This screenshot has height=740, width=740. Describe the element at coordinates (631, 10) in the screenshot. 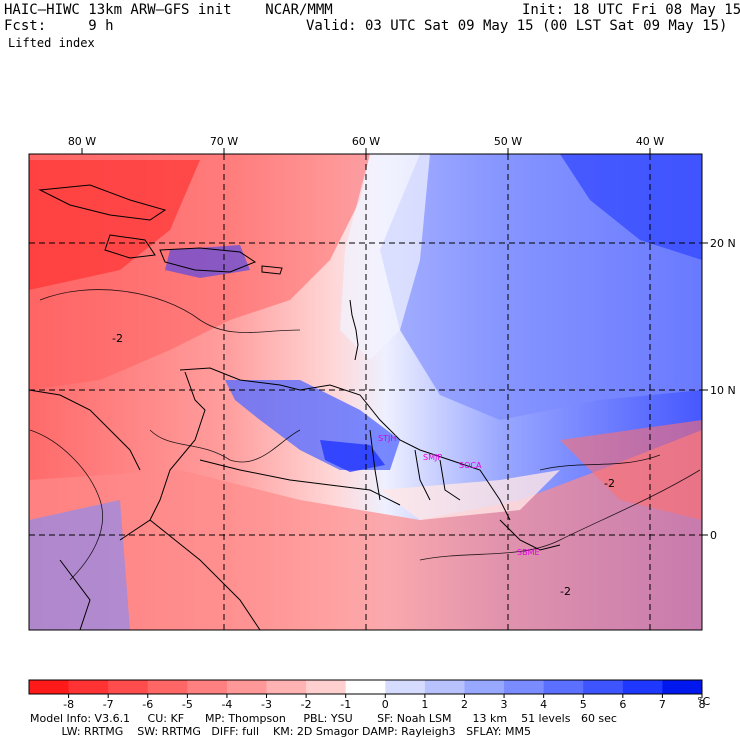

I see `init-time: Init: 18 UTC Fri 08 May 15` at that location.